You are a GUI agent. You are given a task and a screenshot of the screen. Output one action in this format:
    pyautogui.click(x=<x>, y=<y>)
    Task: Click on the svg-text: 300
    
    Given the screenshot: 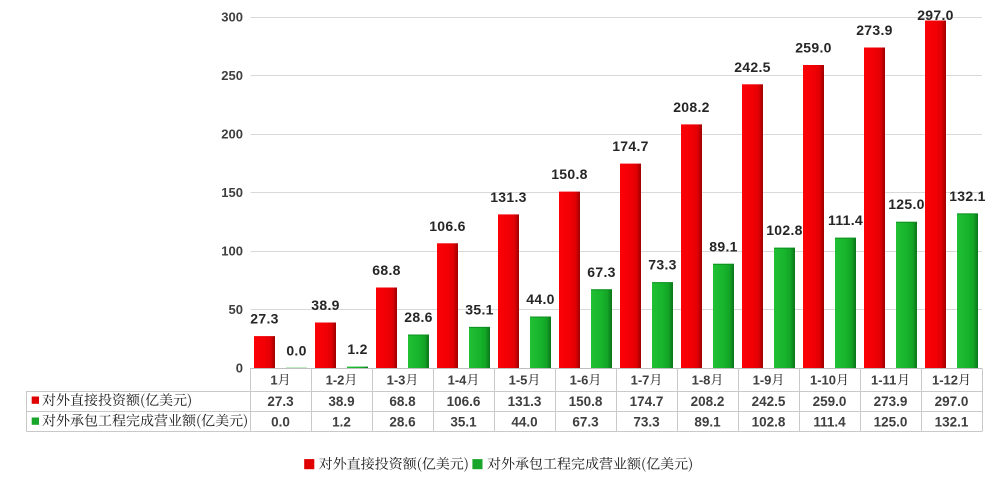 What is the action you would take?
    pyautogui.click(x=232, y=16)
    